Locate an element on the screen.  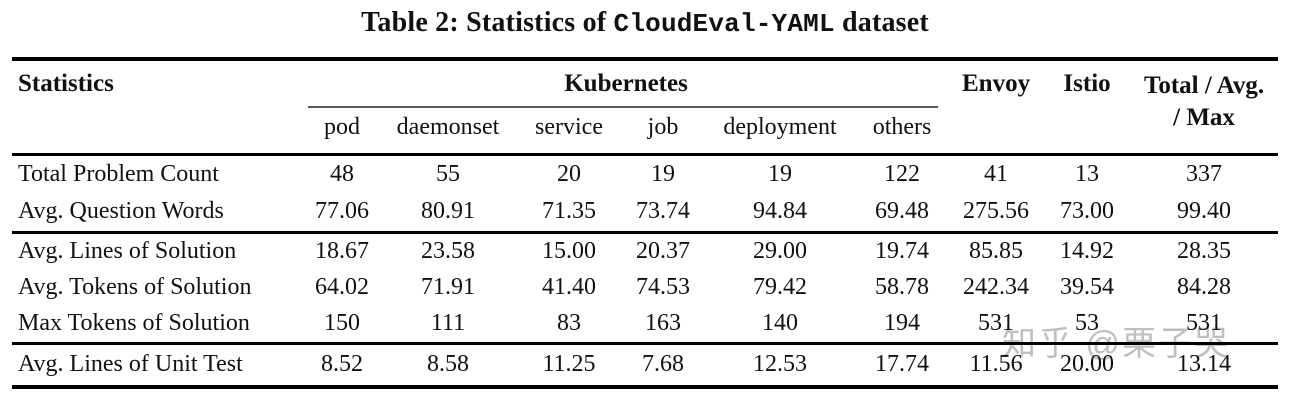
column-header-total: Total / Avg. / Max is located at coordinates (1204, 106).